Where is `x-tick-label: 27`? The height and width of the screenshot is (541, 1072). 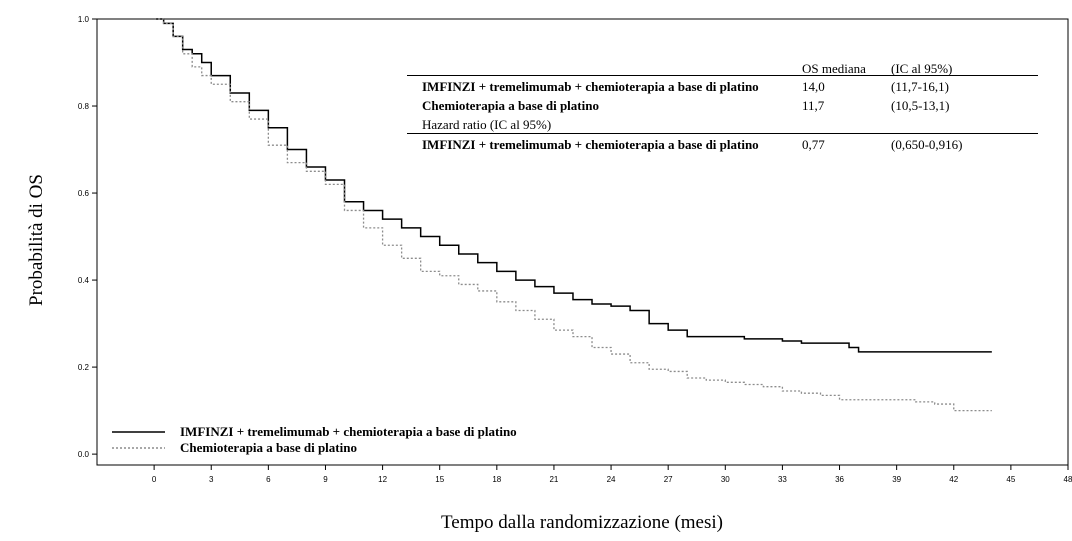
x-tick-label: 27 is located at coordinates (668, 479).